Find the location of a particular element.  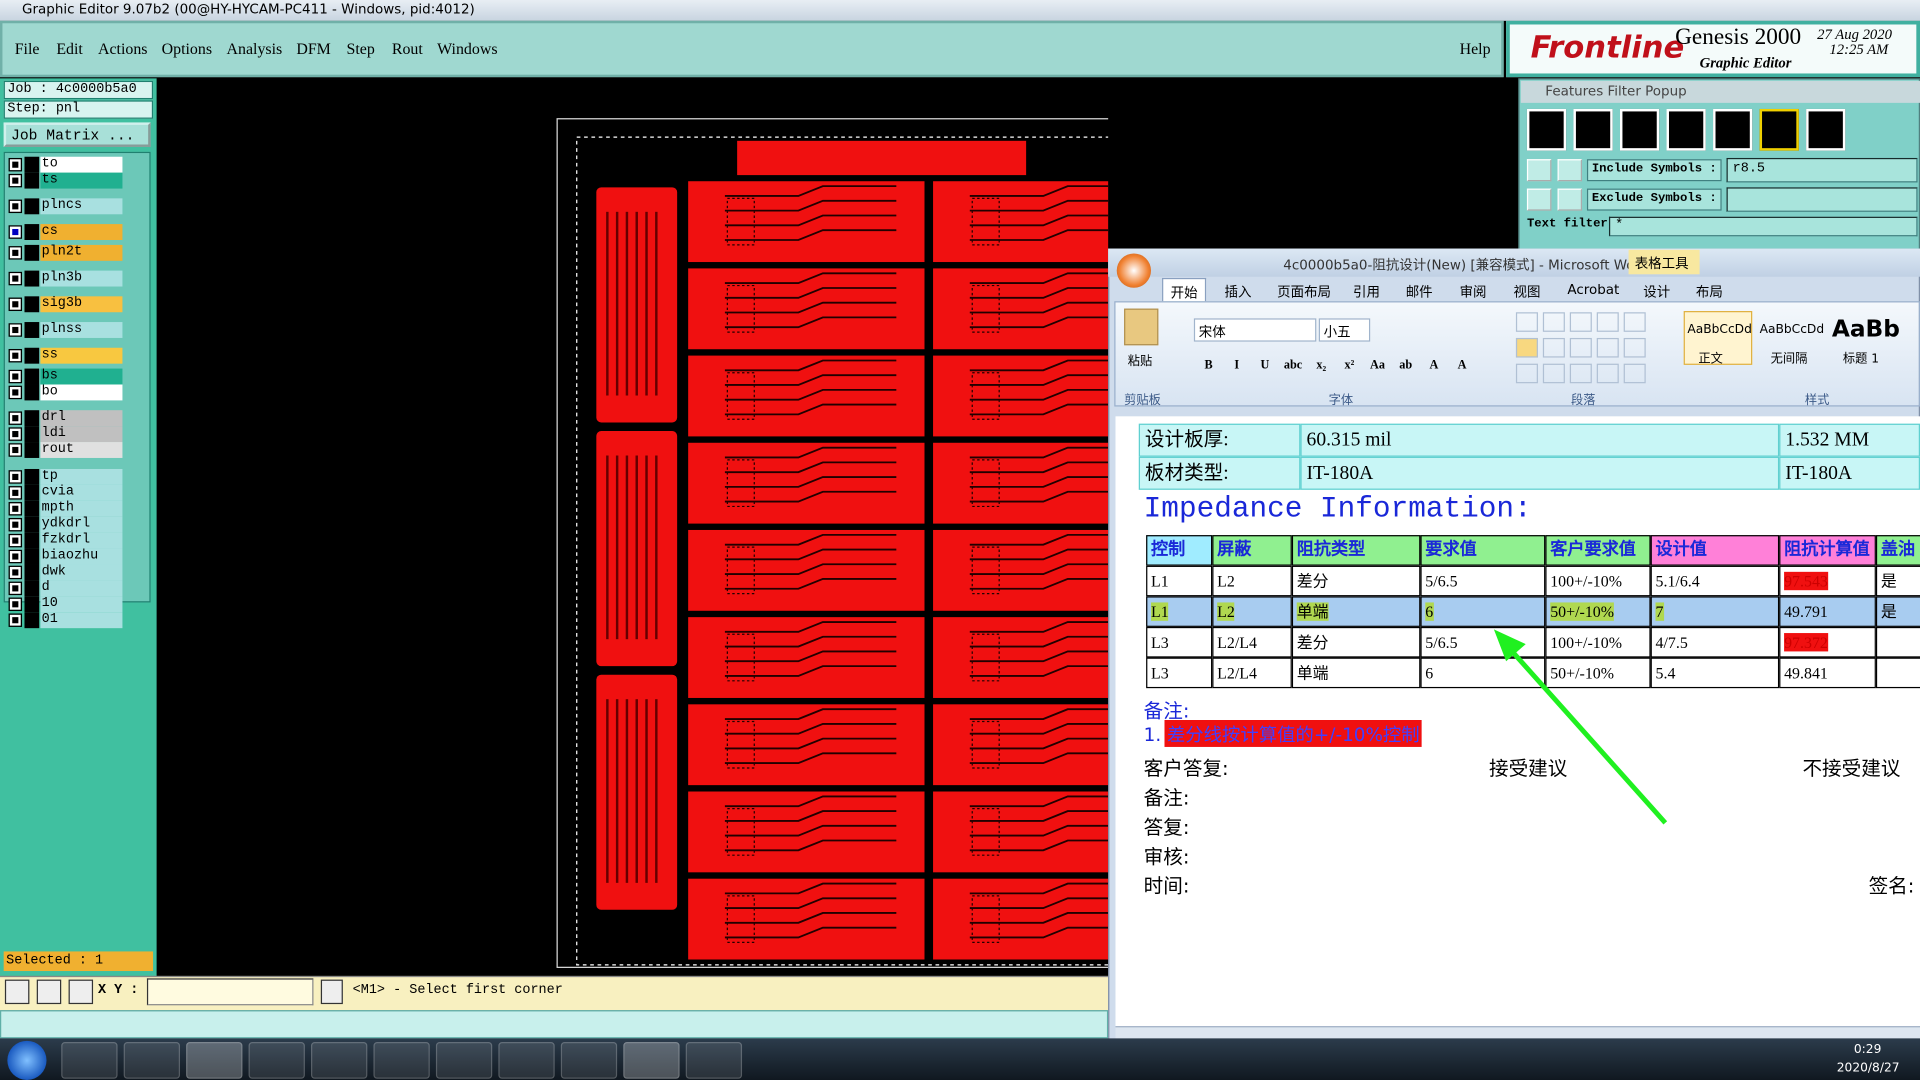

layer-name: plncs is located at coordinates (81, 206).